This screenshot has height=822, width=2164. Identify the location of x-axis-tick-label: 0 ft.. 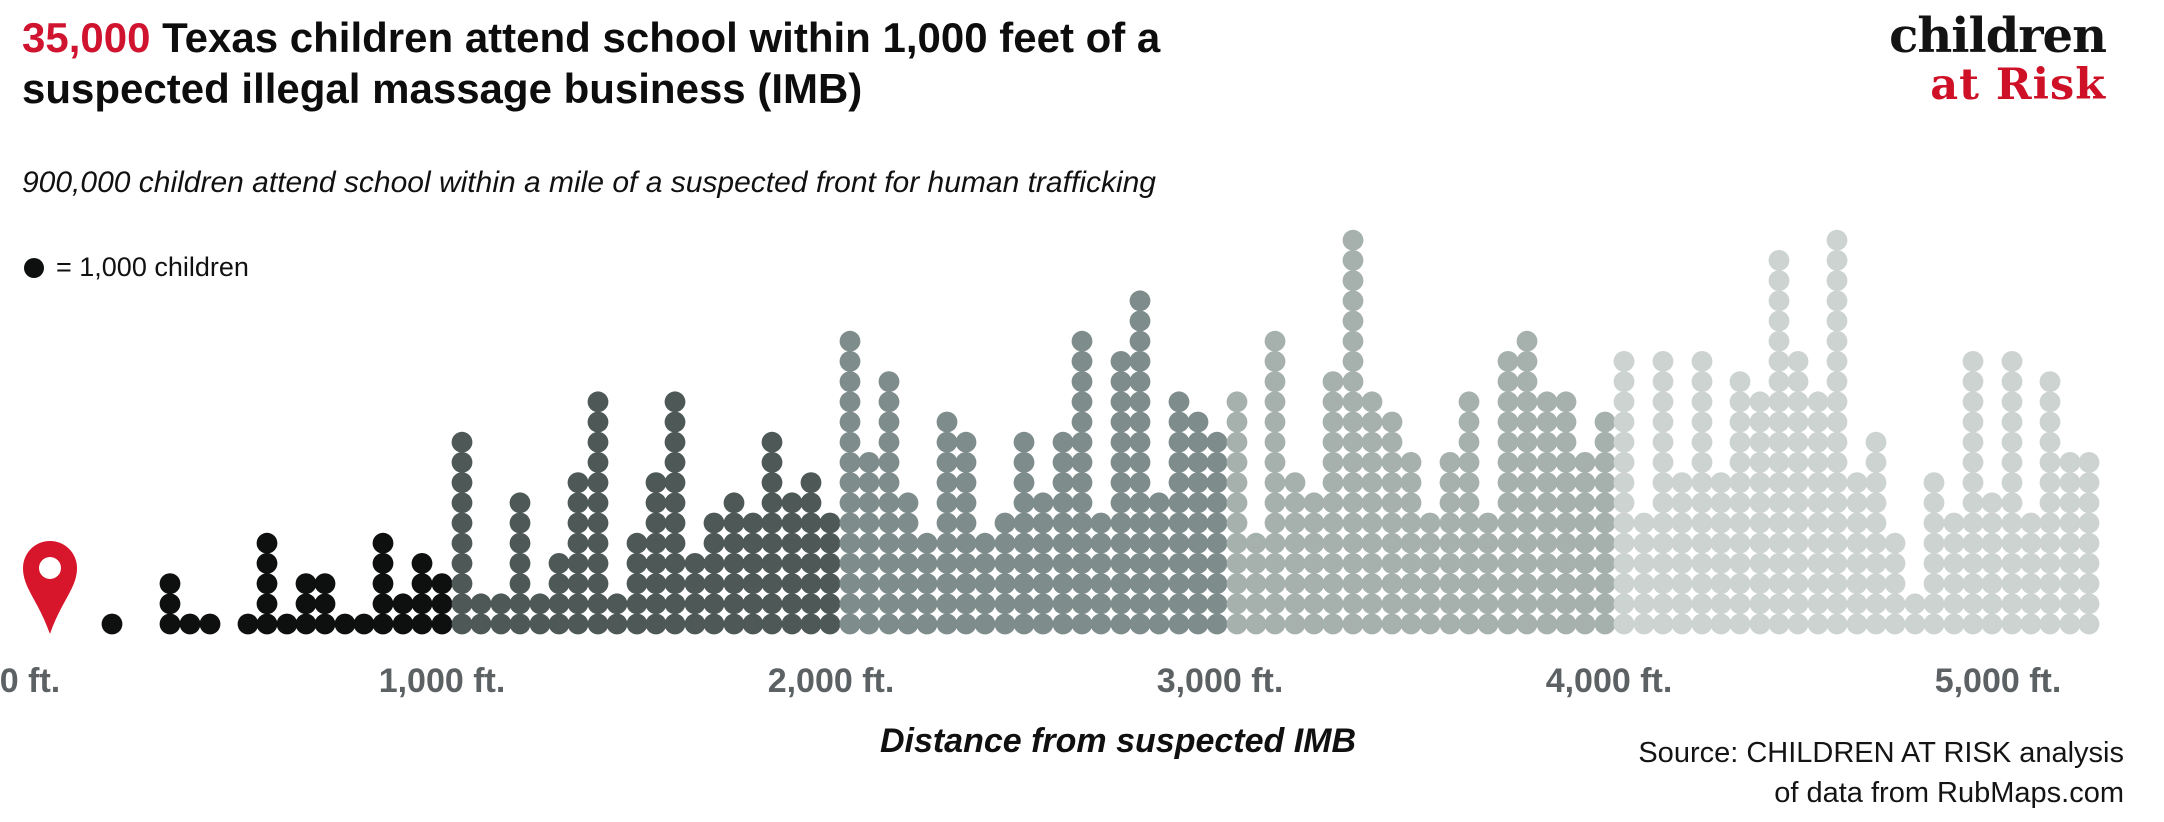
(30, 681).